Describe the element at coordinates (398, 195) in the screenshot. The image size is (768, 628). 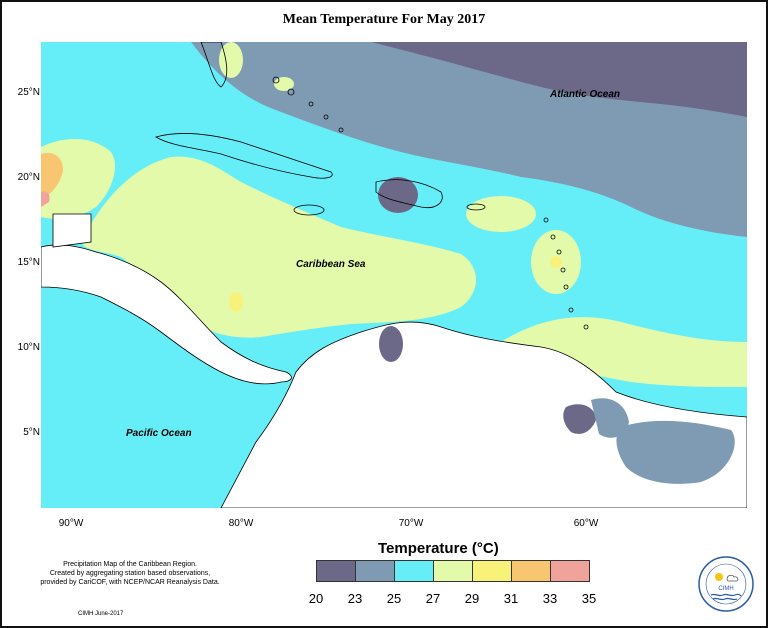
I see `zone-20-23-hispaniola` at that location.